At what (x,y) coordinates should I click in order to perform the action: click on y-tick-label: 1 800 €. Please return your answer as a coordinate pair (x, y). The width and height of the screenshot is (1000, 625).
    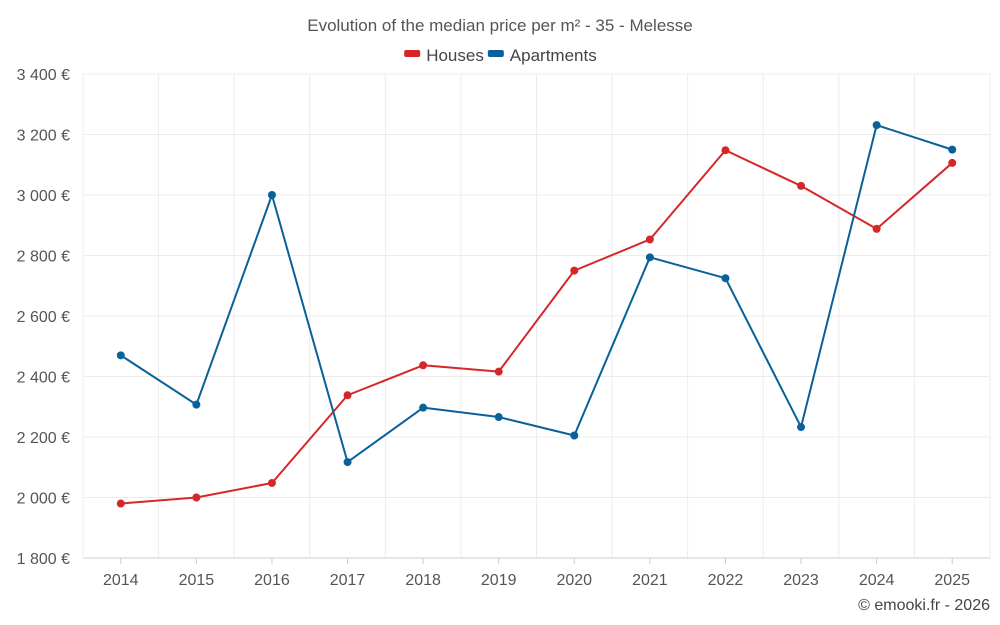
    Looking at the image, I should click on (43, 559).